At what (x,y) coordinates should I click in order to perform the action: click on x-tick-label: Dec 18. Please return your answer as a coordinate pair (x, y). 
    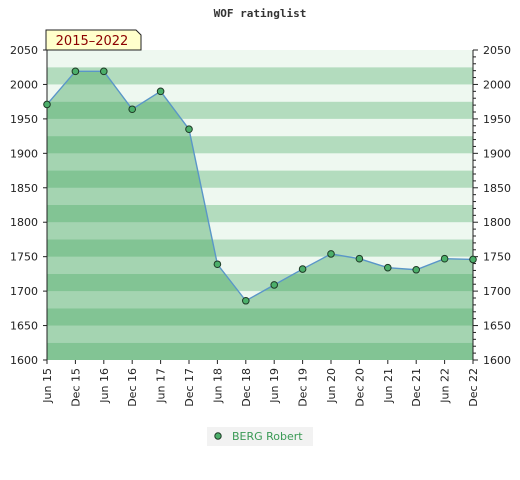
    Looking at the image, I should click on (246, 387).